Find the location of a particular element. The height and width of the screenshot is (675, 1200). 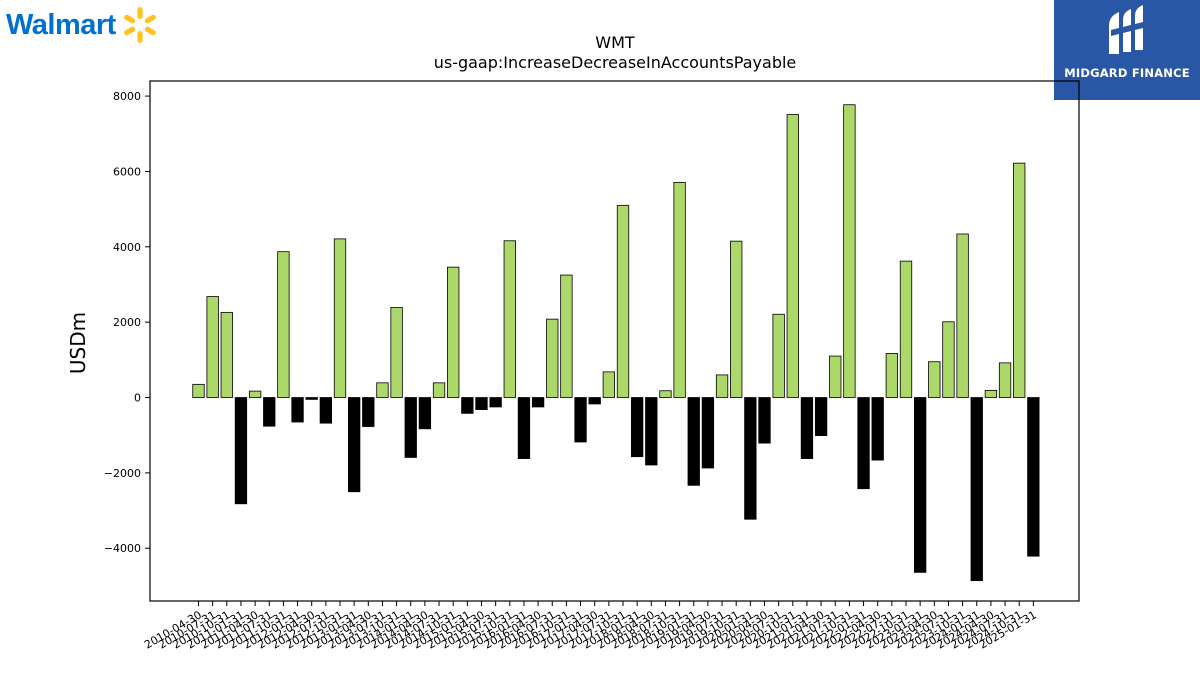

y-tick-label: 0 is located at coordinates (137, 398).